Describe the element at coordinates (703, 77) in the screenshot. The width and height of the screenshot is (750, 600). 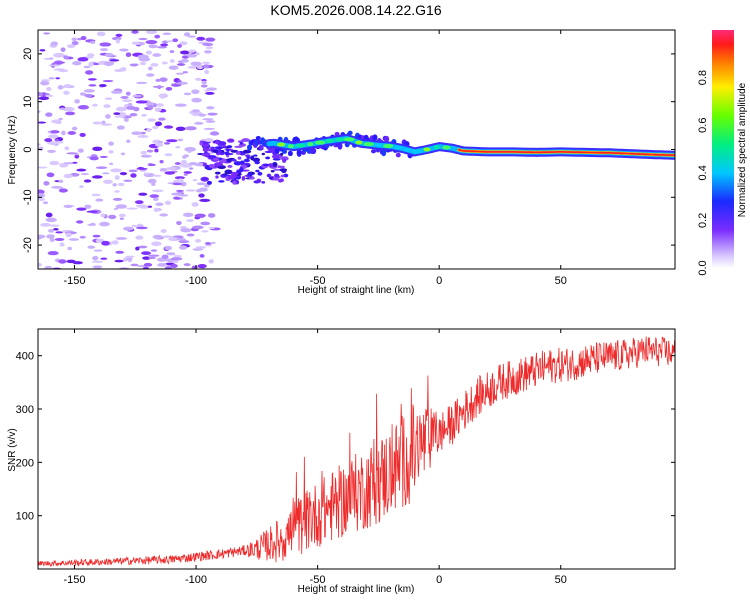
I see `colorbar-tick-label: 0.8` at that location.